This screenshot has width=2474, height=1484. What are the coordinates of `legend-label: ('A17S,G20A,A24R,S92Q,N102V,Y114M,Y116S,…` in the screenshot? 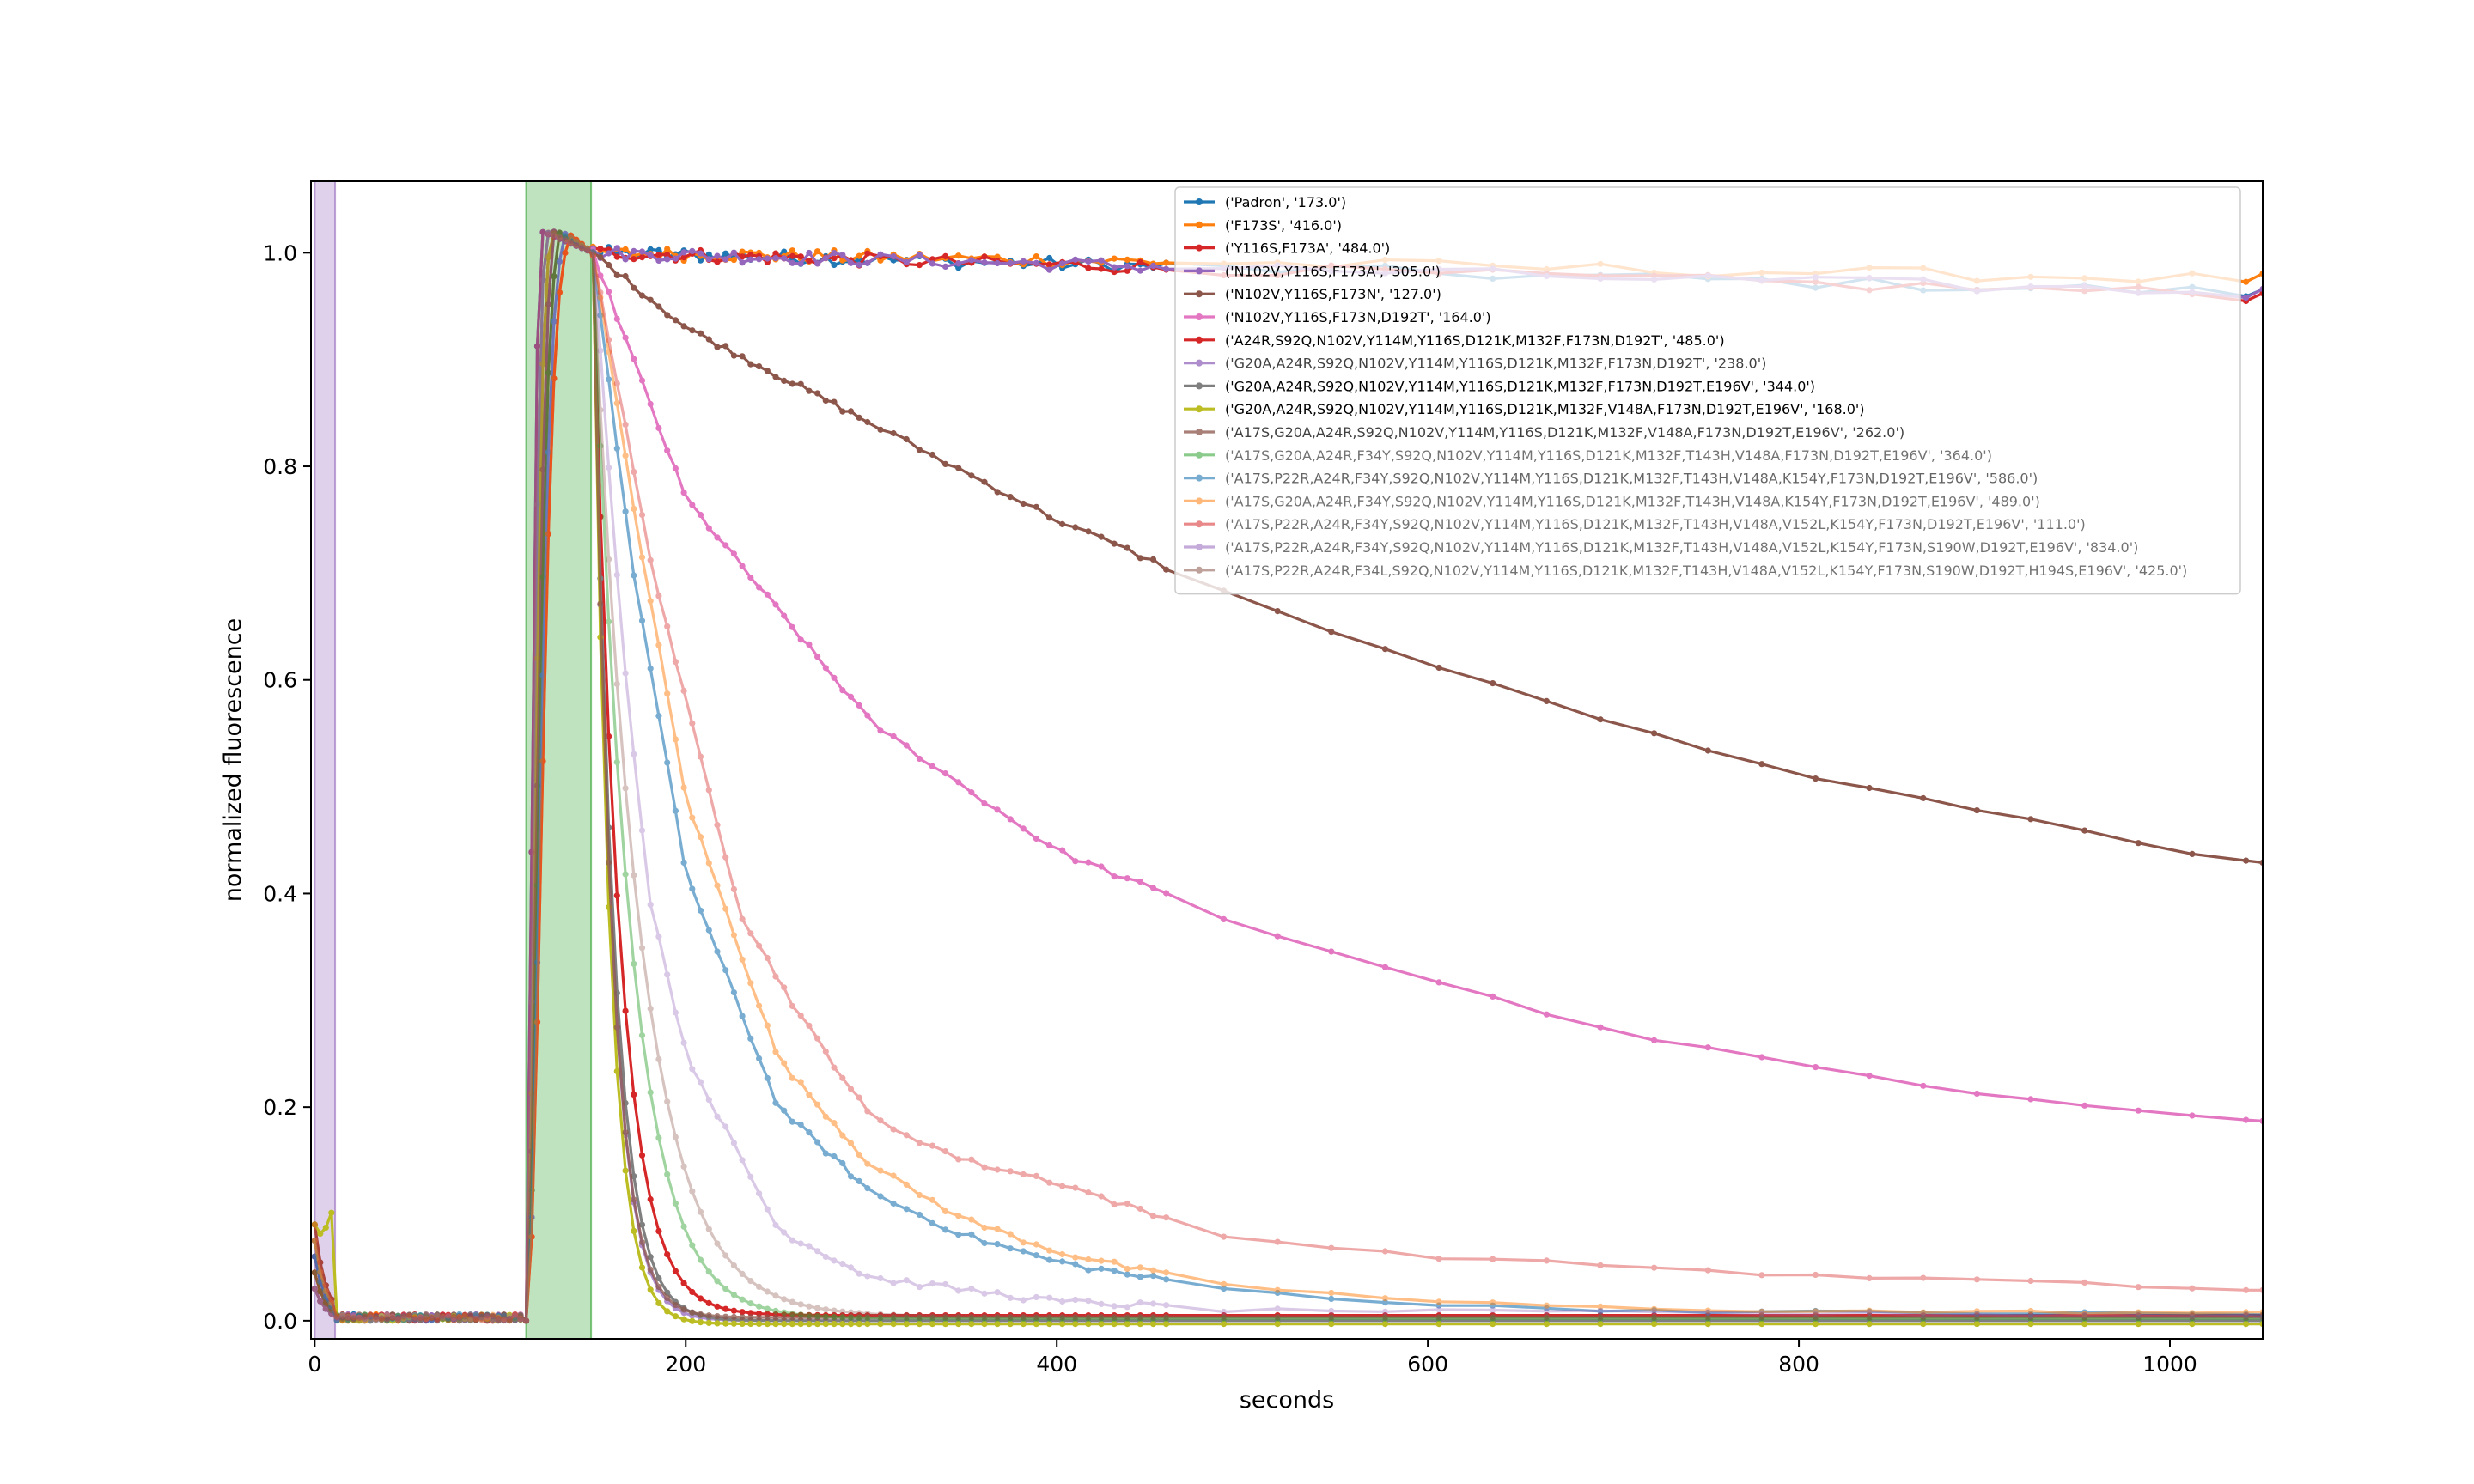 It's located at (1564, 433).